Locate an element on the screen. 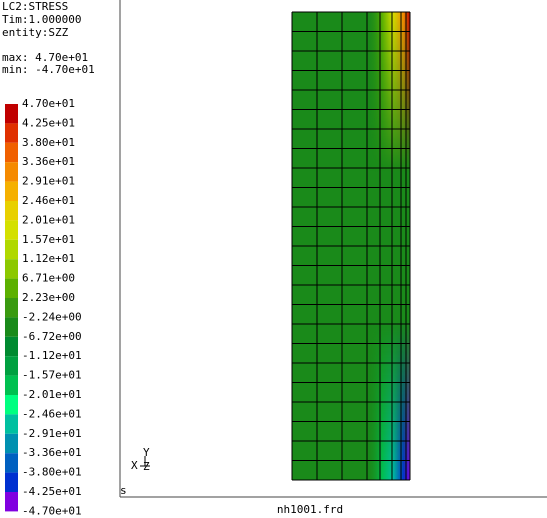  contour-cold is located at coordinates (388, 400).